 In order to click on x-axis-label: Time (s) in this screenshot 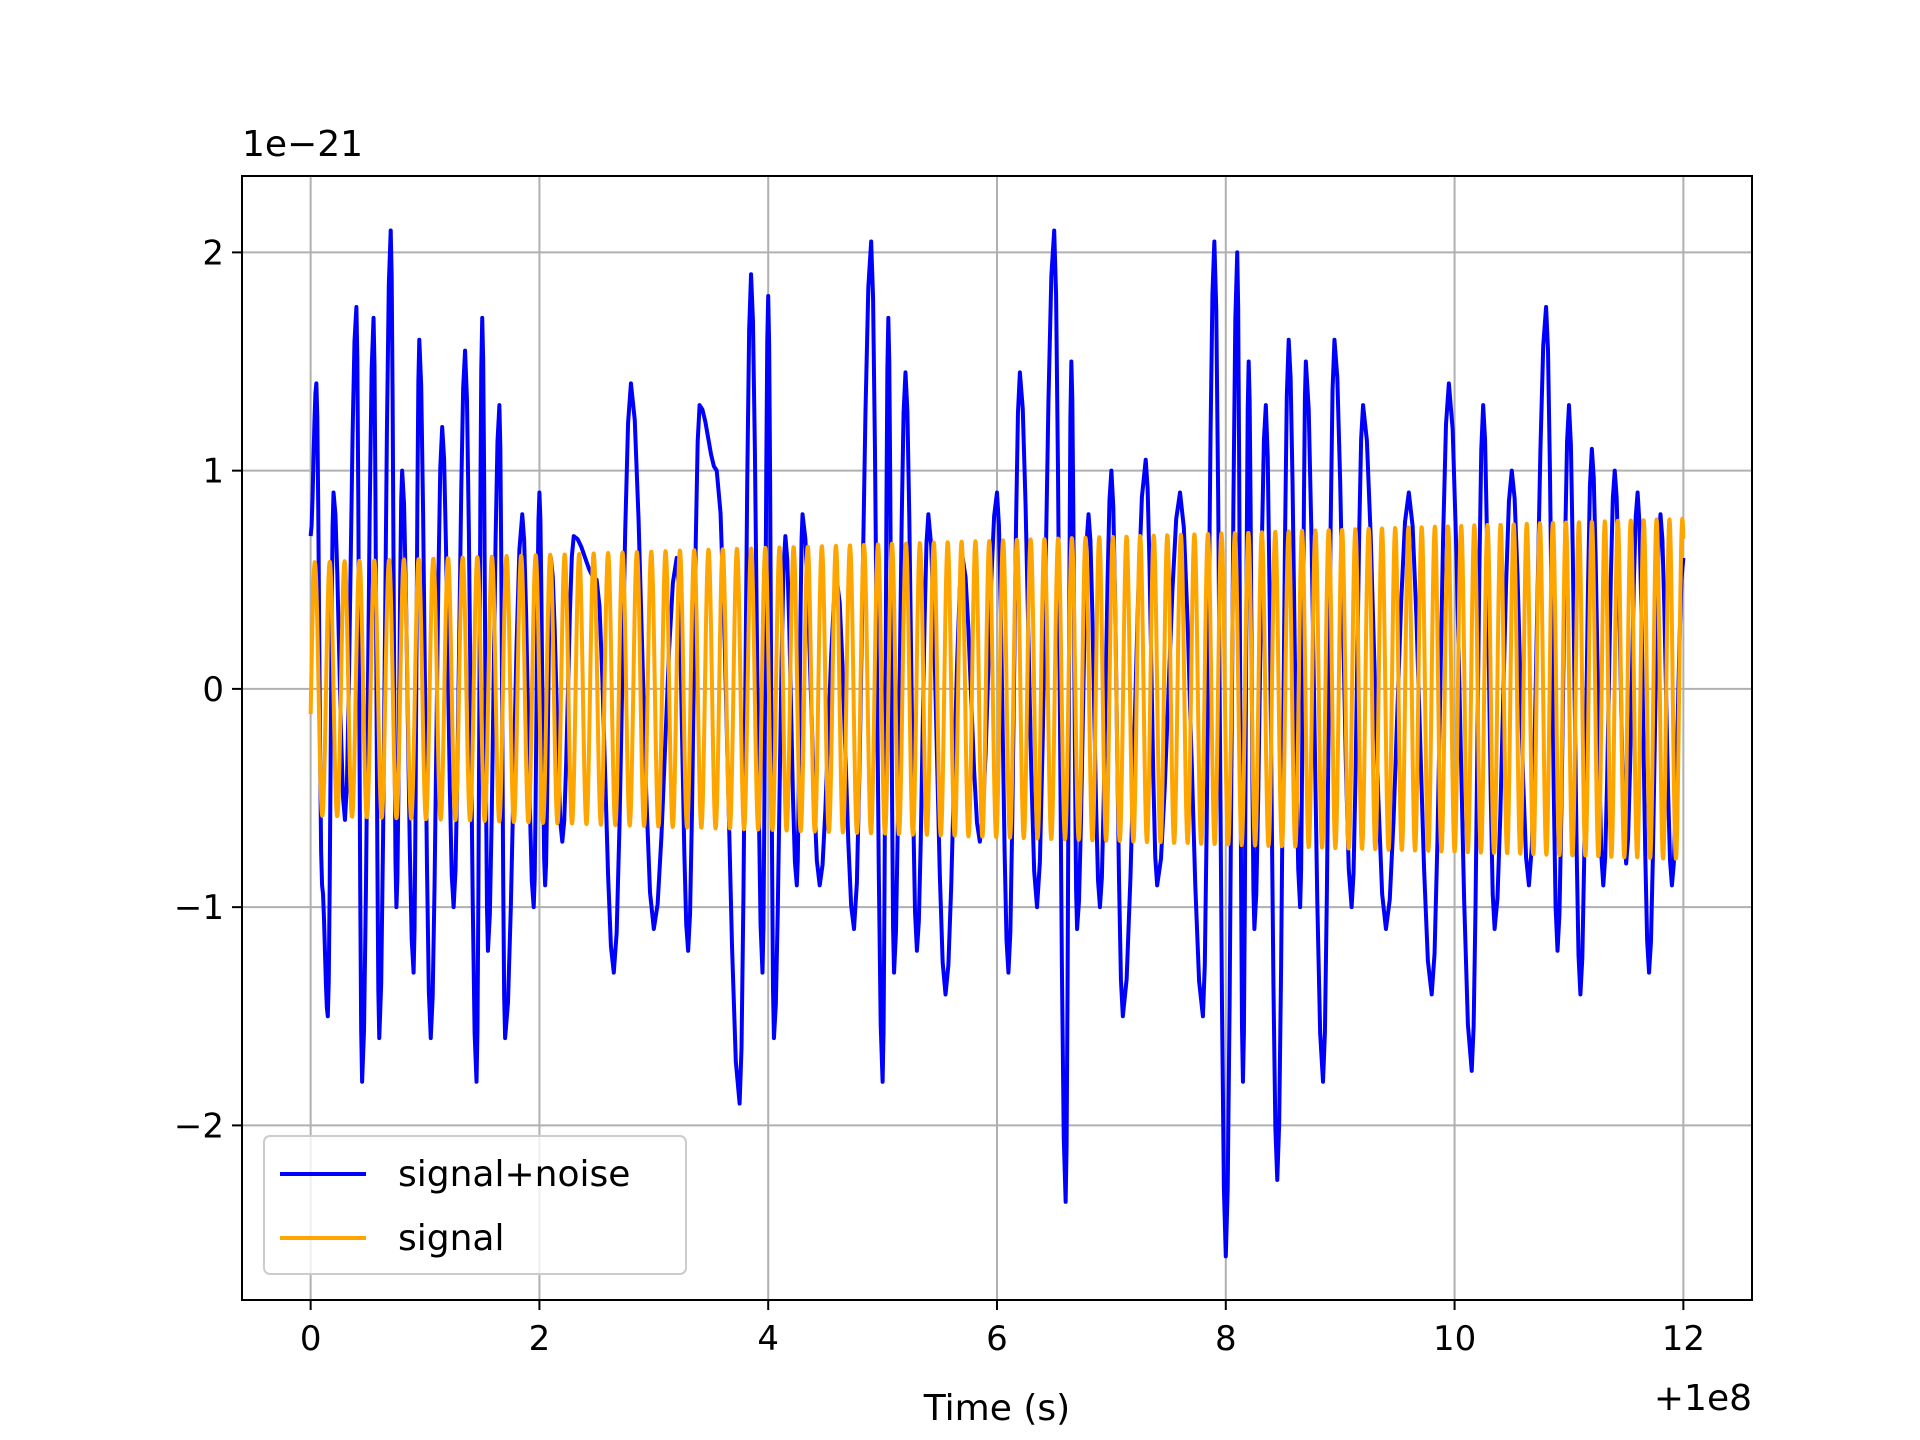, I will do `click(996, 1408)`.